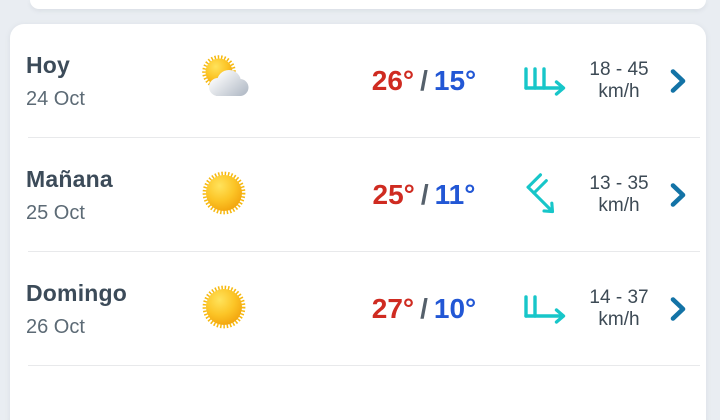  Describe the element at coordinates (455, 80) in the screenshot. I see `temp-min: 15°` at that location.